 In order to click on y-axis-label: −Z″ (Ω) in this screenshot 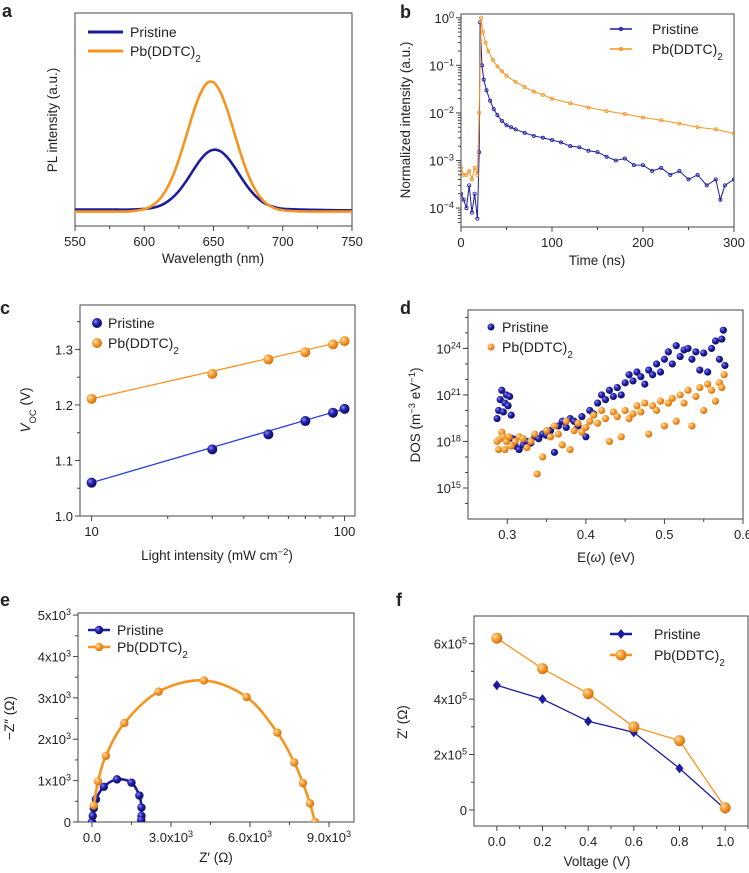, I will do `click(9, 718)`.